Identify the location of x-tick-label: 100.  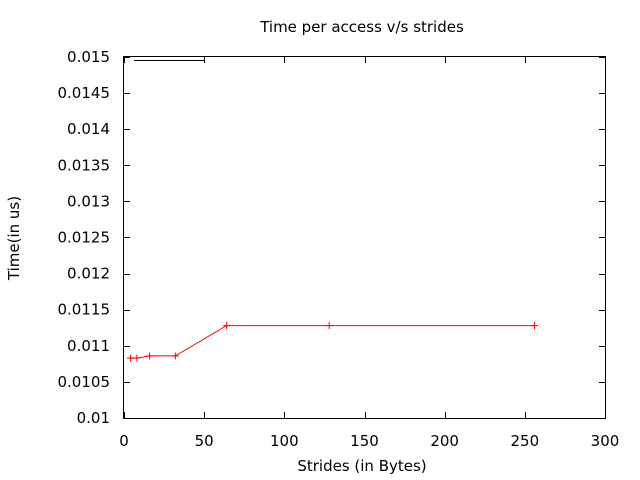
(284, 441).